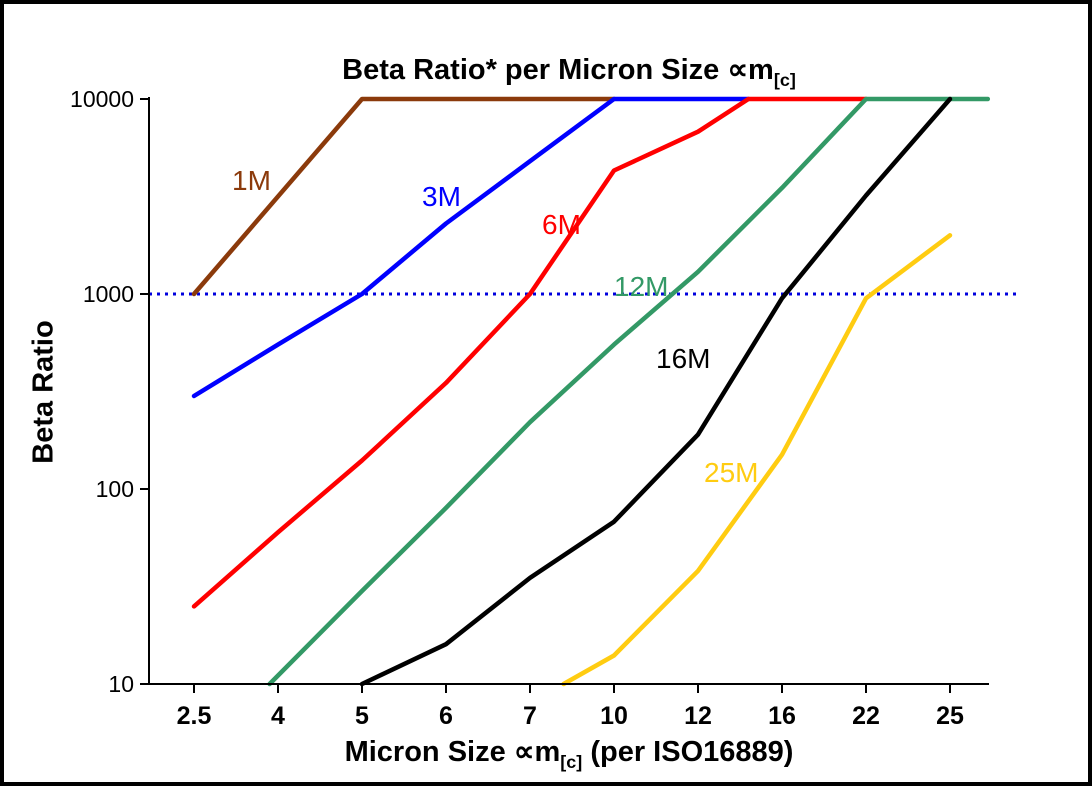 This screenshot has width=1092, height=786. Describe the element at coordinates (731, 472) in the screenshot. I see `series-label-25M: 25M` at that location.